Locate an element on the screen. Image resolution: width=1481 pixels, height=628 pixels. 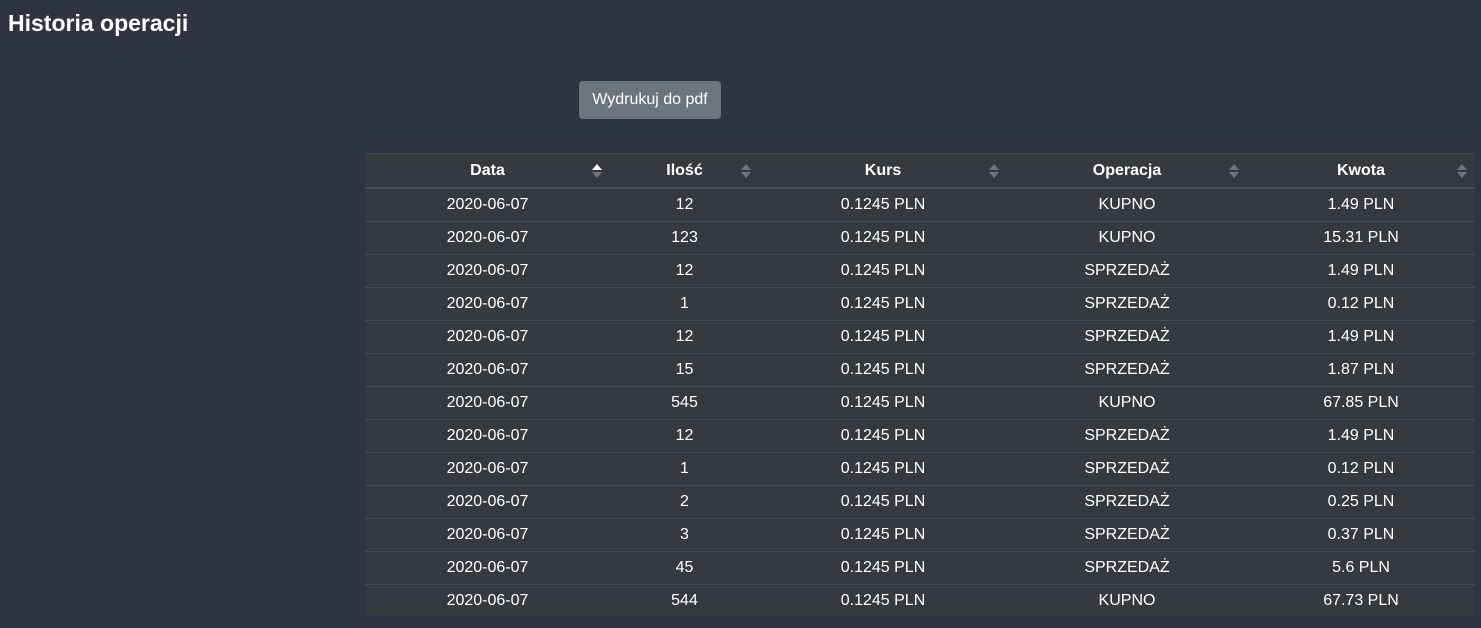
table-row: 2020-06-07 123 0.1245 PLN KUPNO 15.31 PLN is located at coordinates (920, 238).